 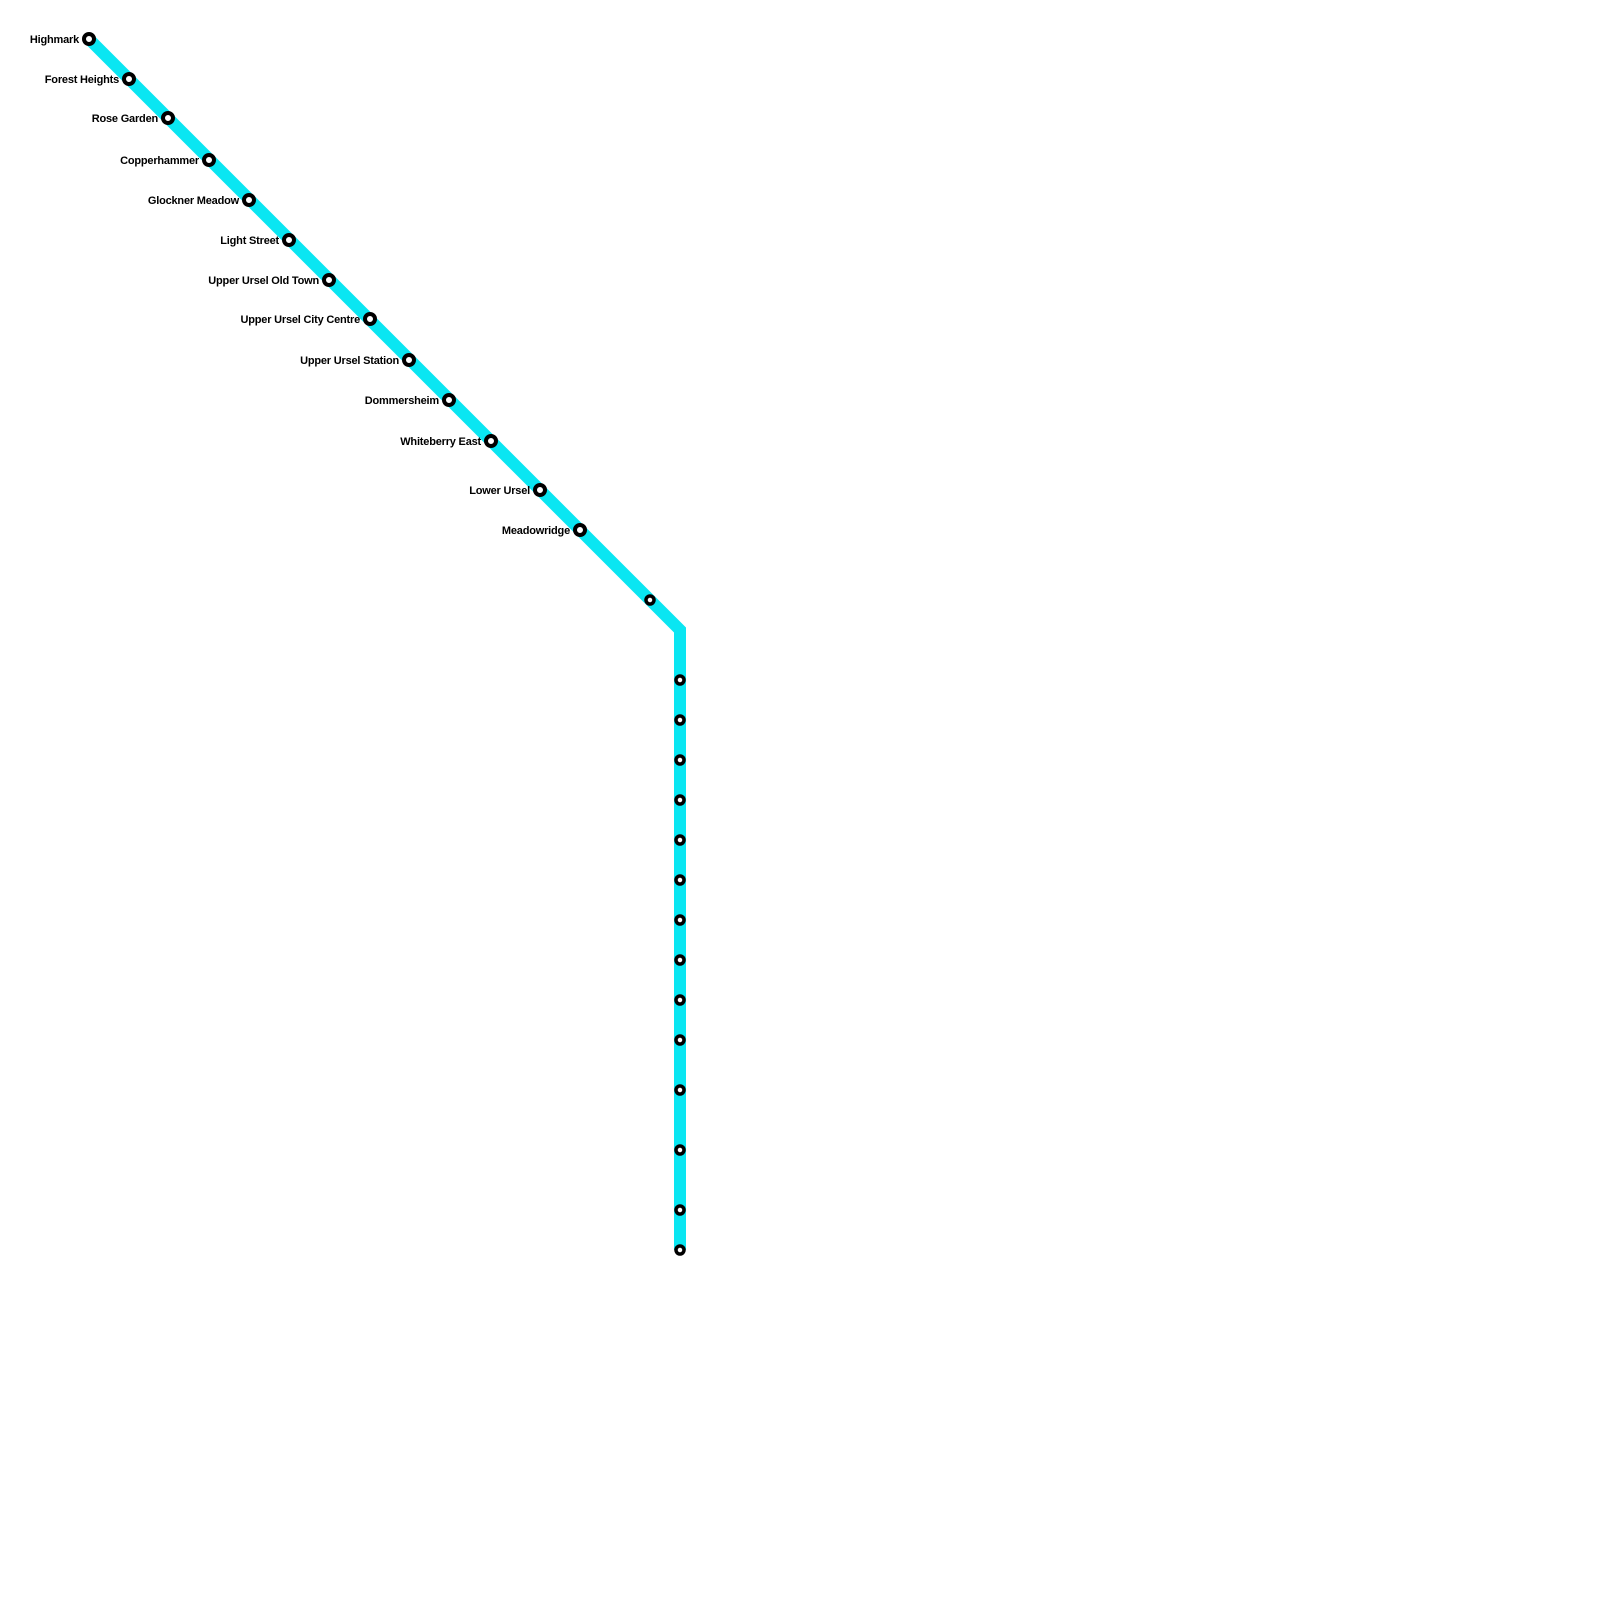 I want to click on station: Upper Ursel Old Town, so click(x=272, y=280).